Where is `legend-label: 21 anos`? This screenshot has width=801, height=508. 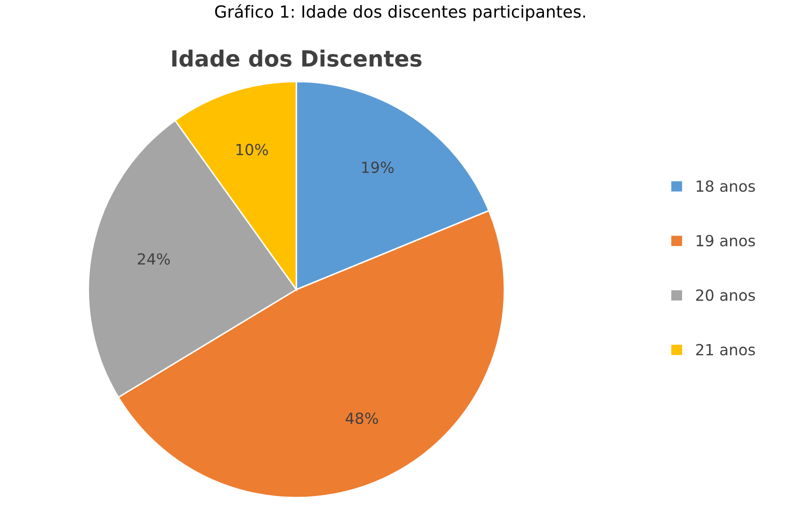
legend-label: 21 anos is located at coordinates (725, 350).